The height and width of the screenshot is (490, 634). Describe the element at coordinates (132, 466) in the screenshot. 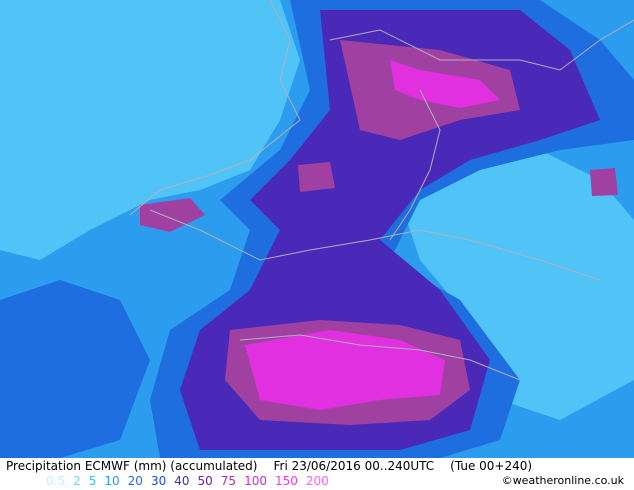

I see `map-title: Precipitation ECMWF (mm) (accumulated)` at that location.